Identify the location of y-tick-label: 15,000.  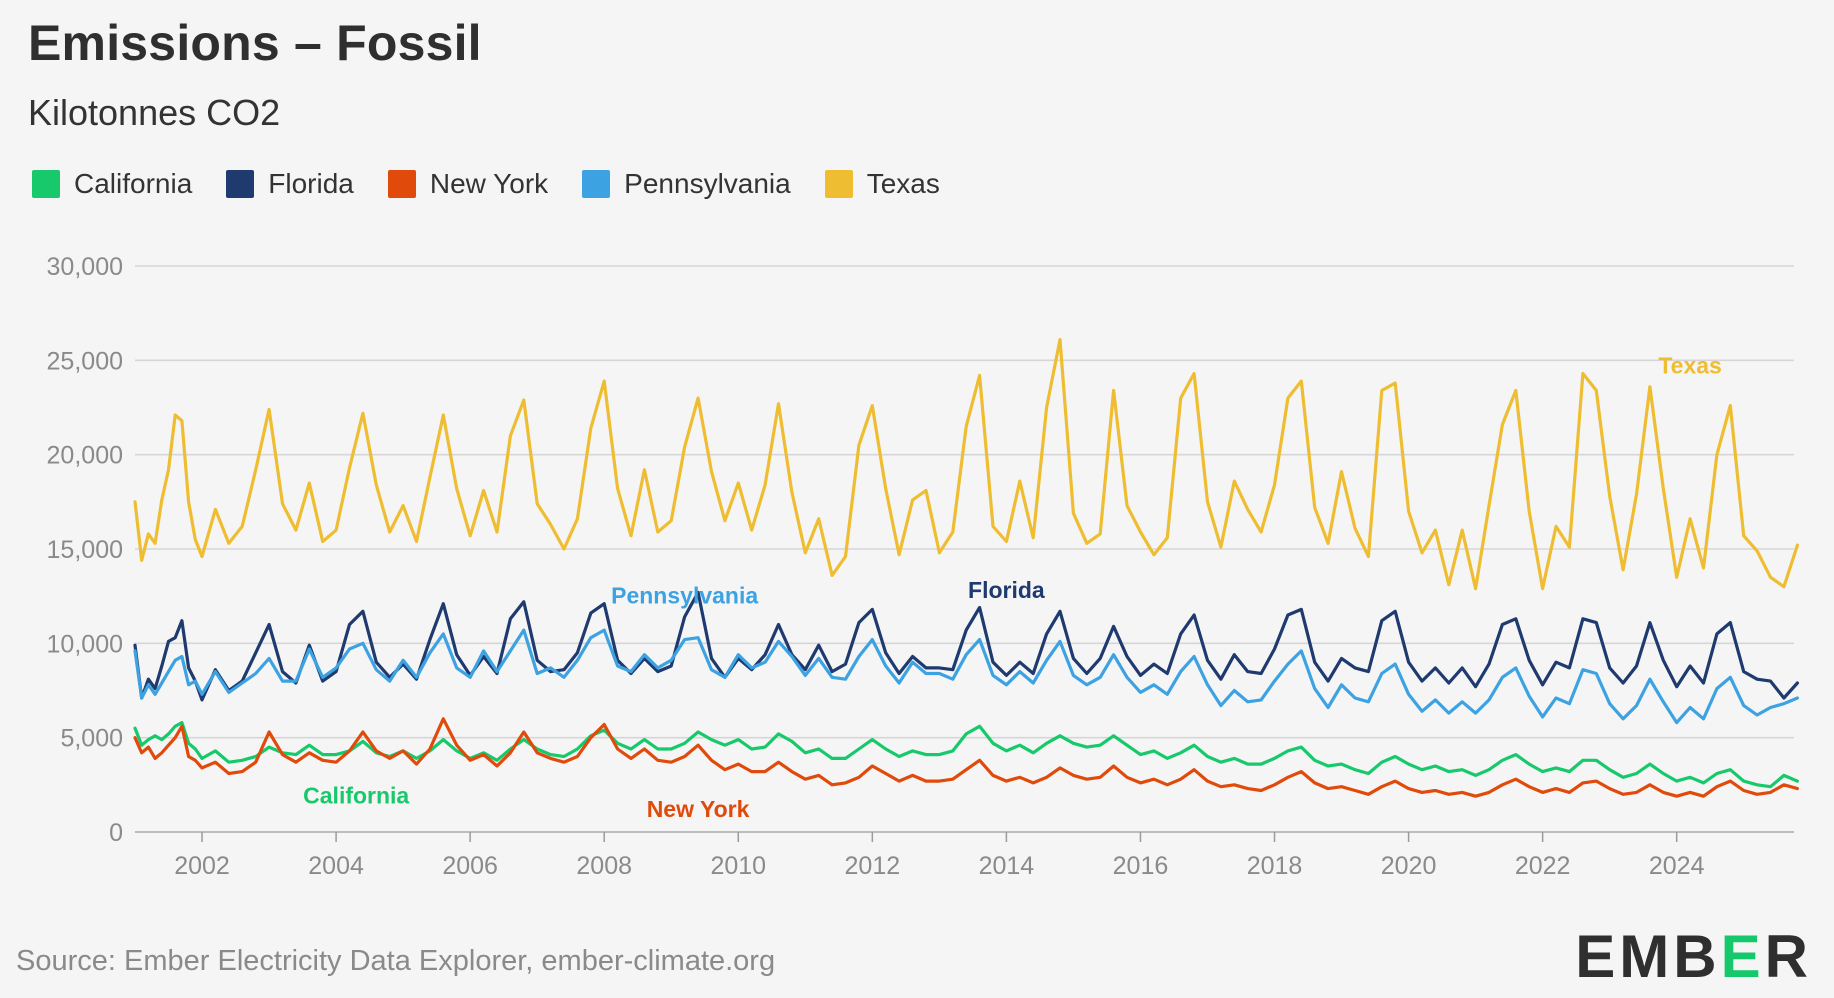
(85, 550).